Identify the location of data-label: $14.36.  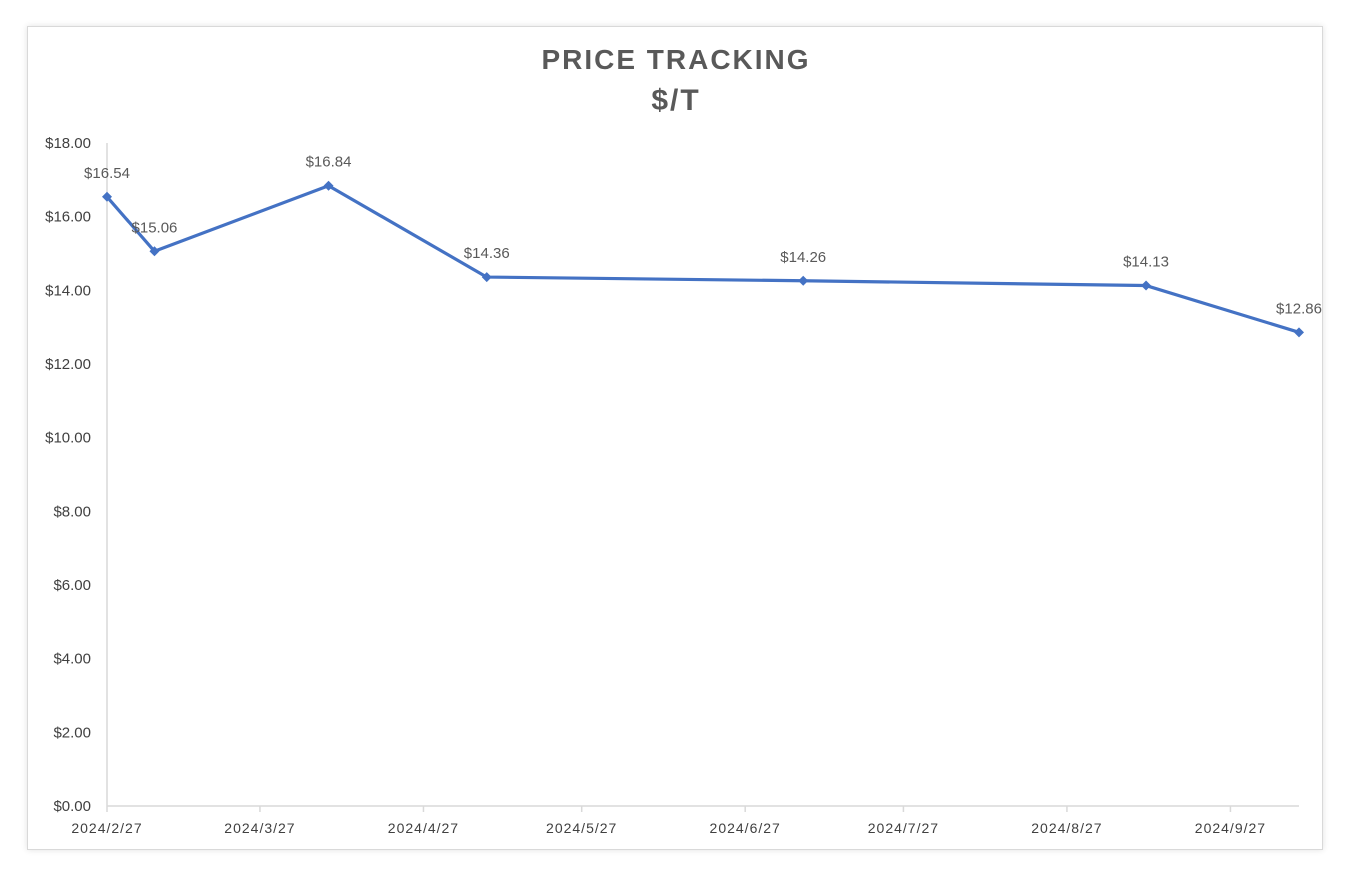
(487, 253).